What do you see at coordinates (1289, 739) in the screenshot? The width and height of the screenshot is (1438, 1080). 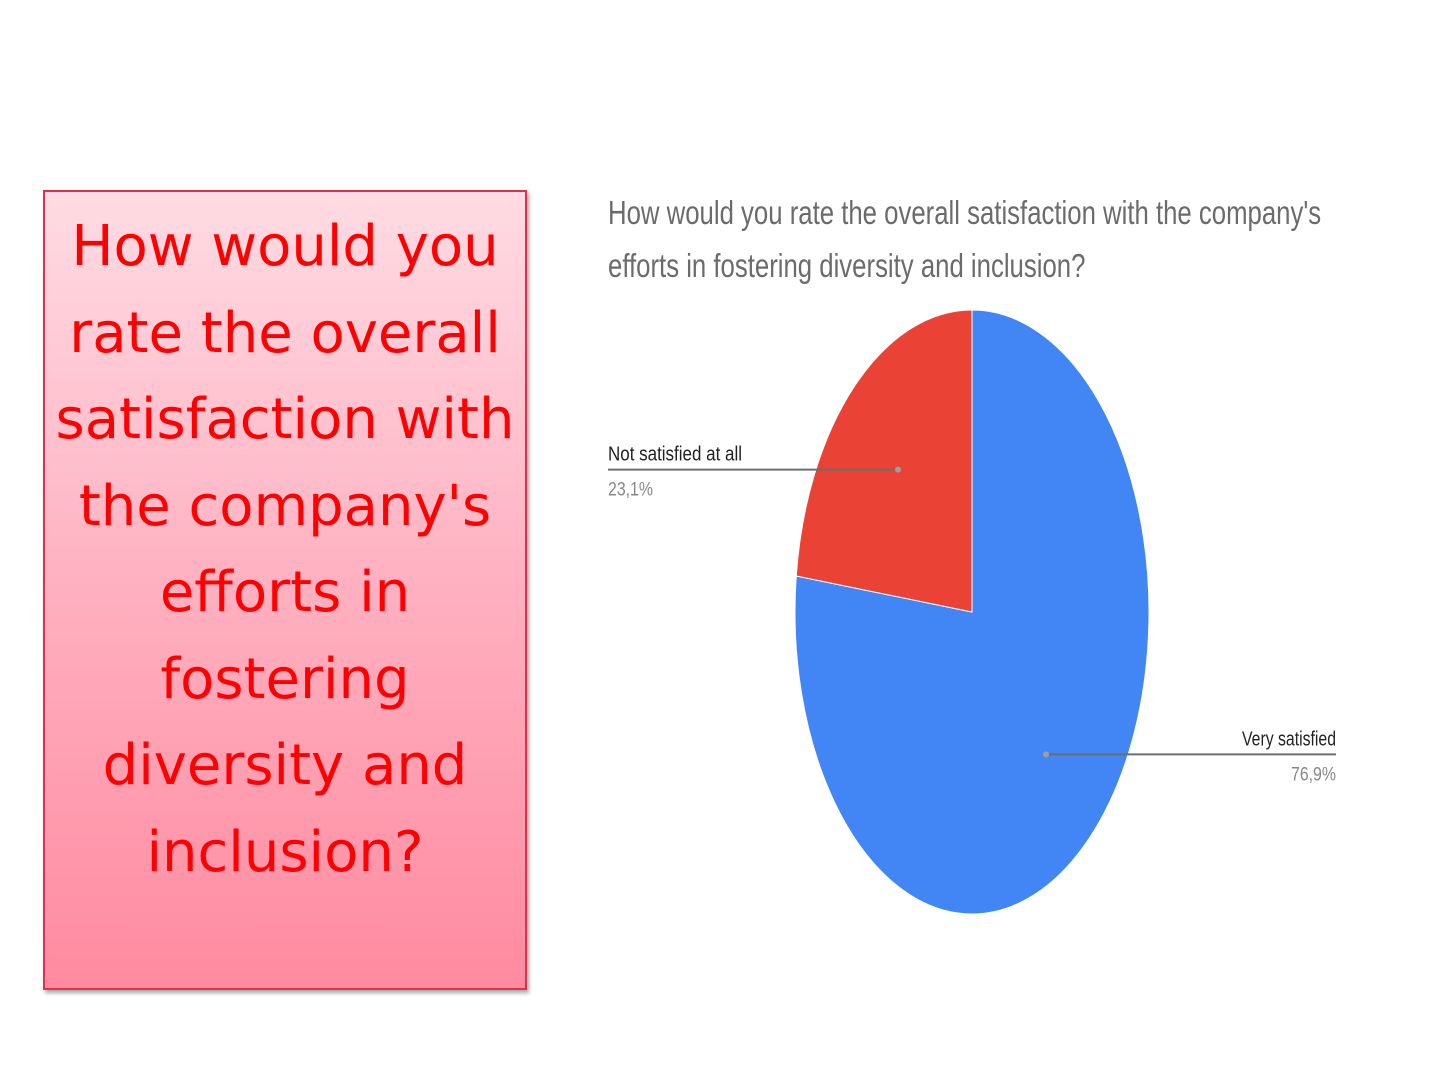 I see `slice-label-very-satisfied: Very satisfied` at bounding box center [1289, 739].